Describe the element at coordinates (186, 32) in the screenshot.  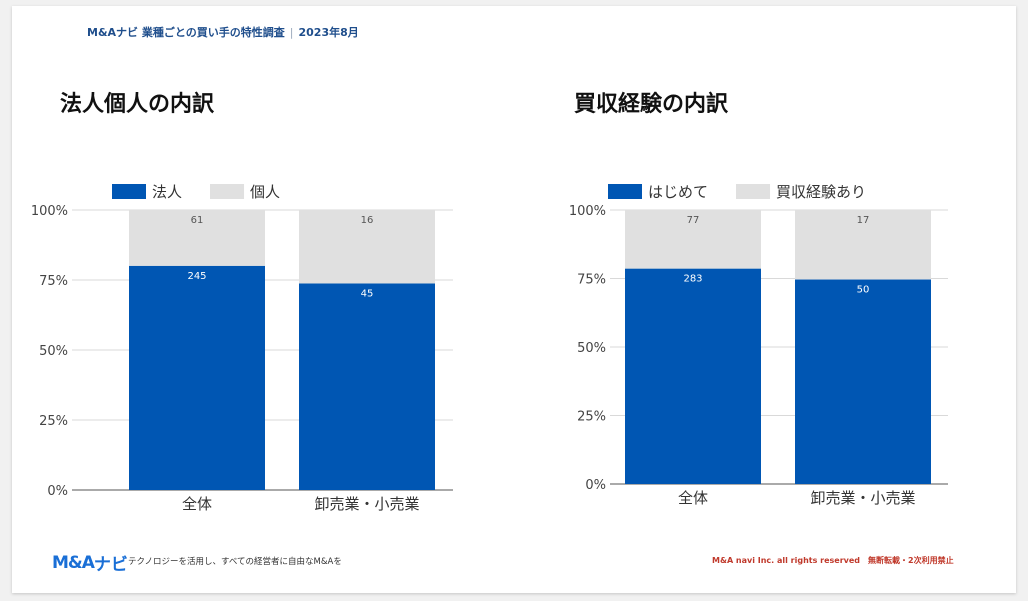
I see `report-brand: M&Aナビ 業種ごとの買い手の特性調査` at that location.